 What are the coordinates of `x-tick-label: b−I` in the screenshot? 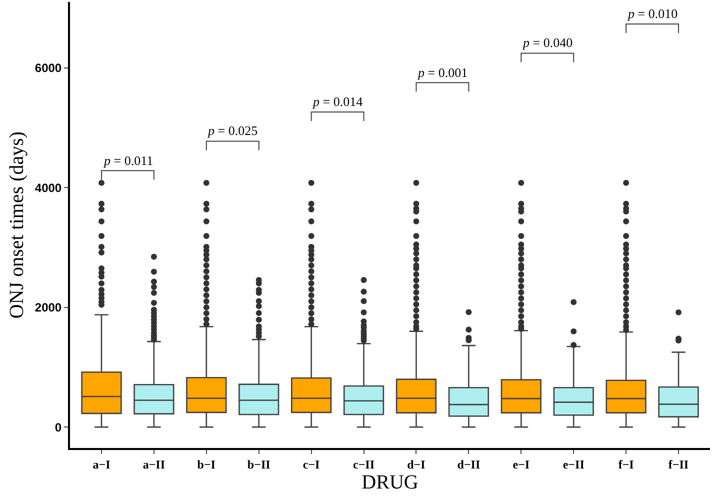 It's located at (206, 464).